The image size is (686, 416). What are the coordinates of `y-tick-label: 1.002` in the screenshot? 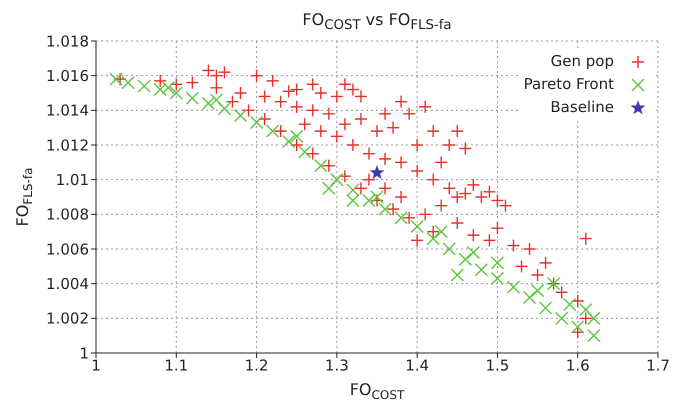 It's located at (67, 319).